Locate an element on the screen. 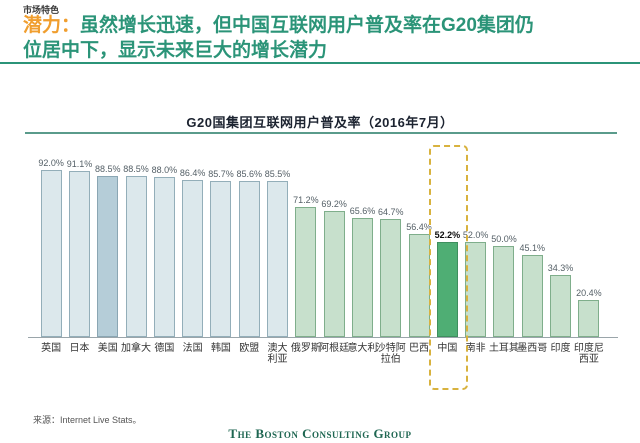 The image size is (640, 443). bar-韩国 is located at coordinates (221, 259).